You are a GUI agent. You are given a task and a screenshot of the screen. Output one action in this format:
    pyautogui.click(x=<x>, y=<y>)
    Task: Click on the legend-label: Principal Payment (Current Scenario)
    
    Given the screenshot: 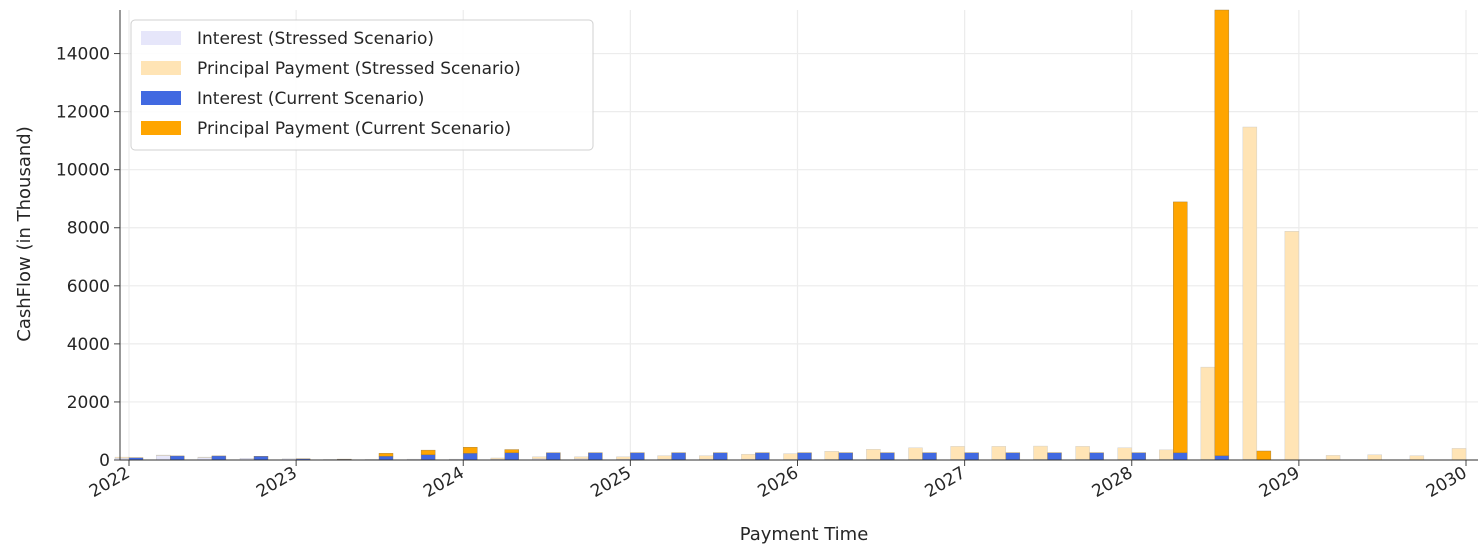 What is the action you would take?
    pyautogui.click(x=354, y=129)
    